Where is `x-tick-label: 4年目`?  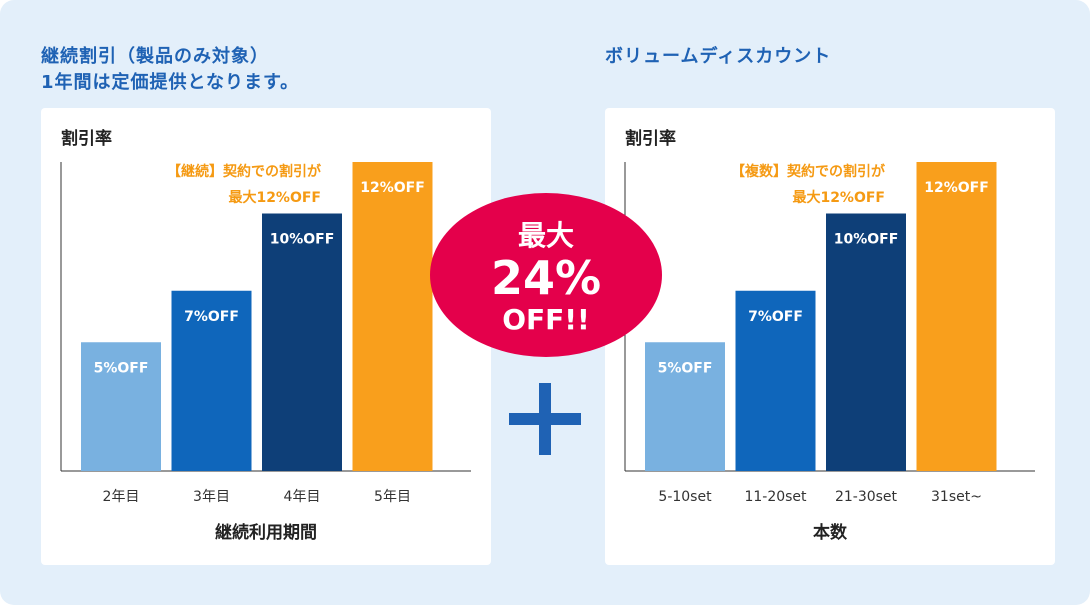 x-tick-label: 4年目 is located at coordinates (302, 497).